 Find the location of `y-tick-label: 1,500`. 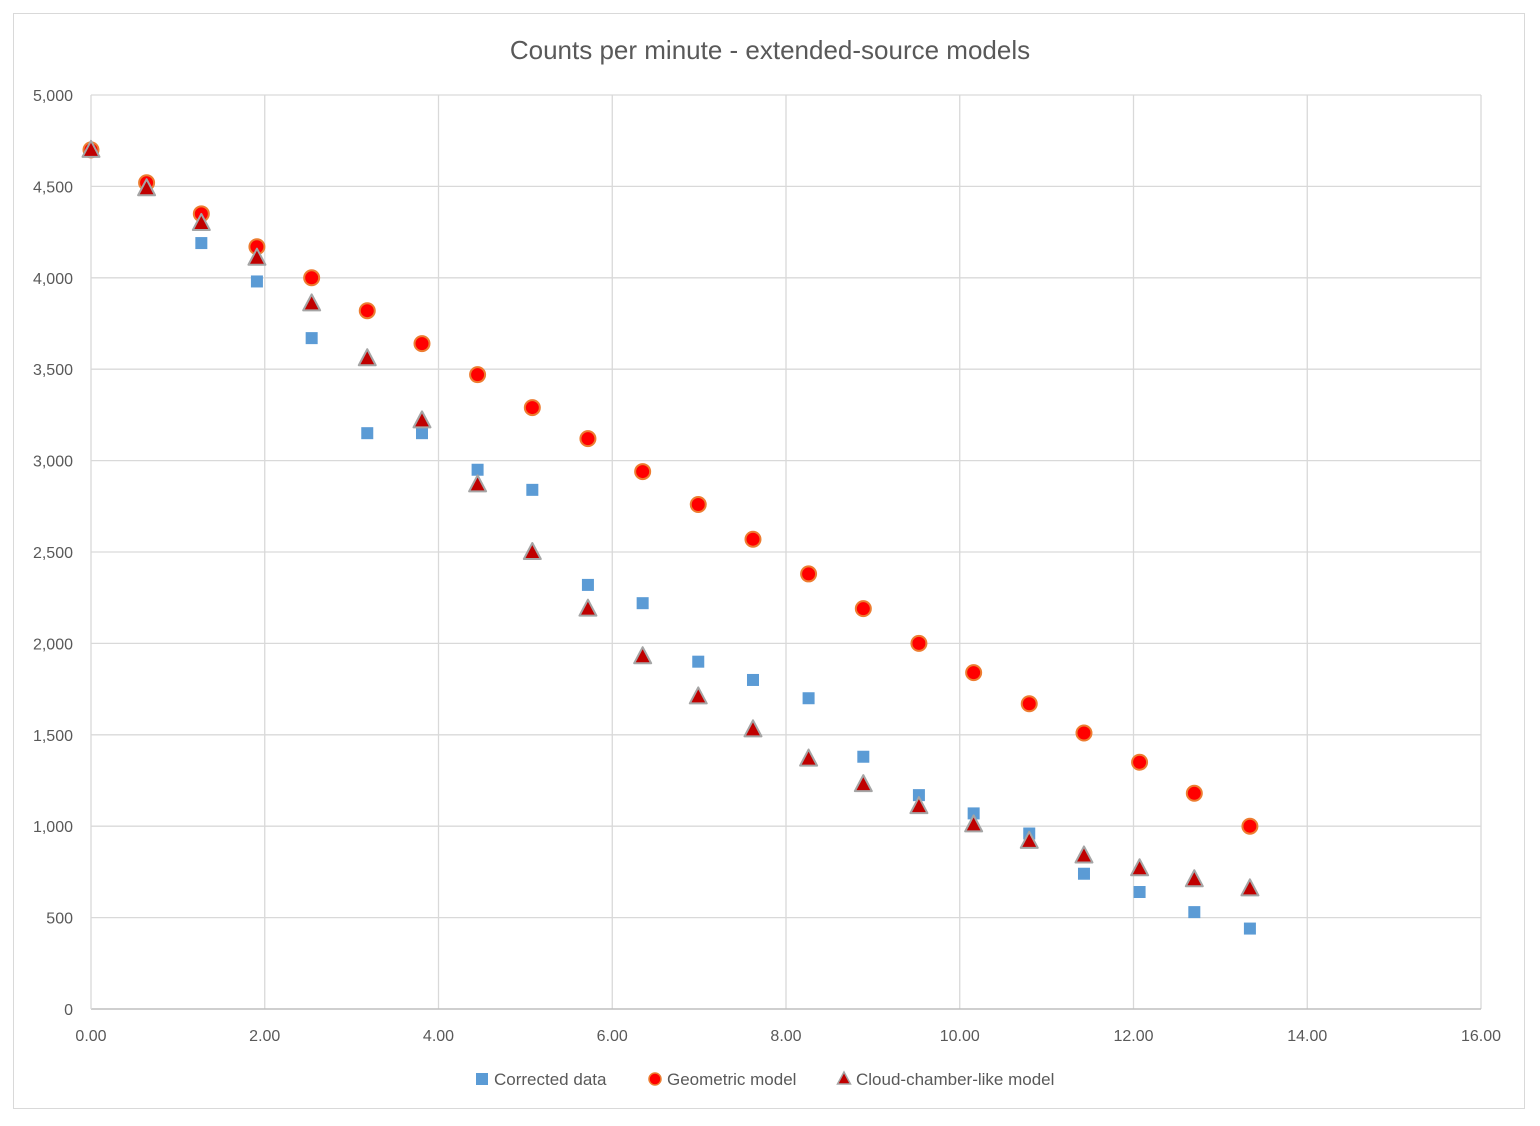

y-tick-label: 1,500 is located at coordinates (53, 736).